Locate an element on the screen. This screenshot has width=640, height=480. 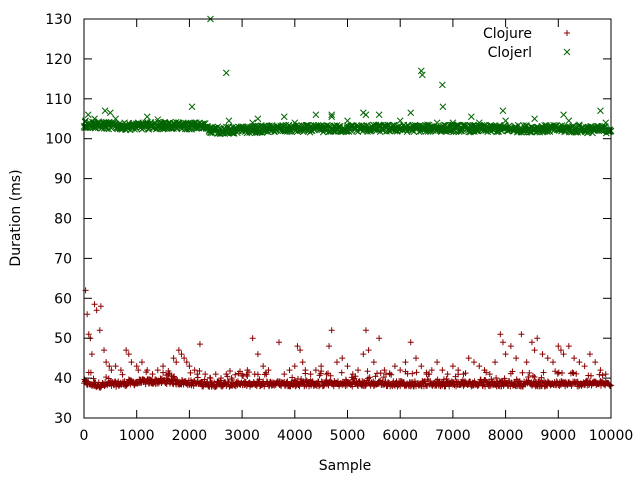
y-tick-label: 50 is located at coordinates (63, 339).